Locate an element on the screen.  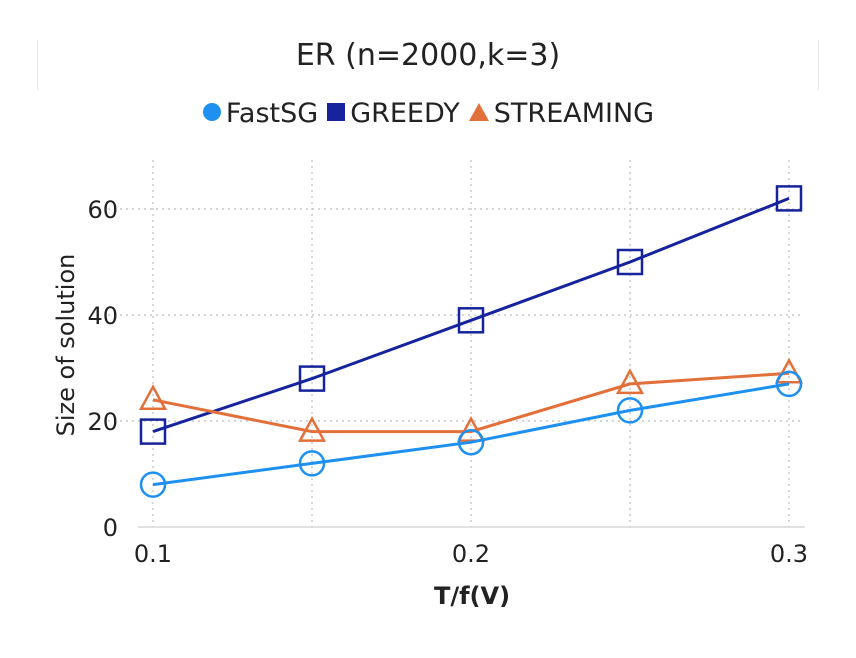
legend-item-streaming: STREAMING is located at coordinates (561, 113).